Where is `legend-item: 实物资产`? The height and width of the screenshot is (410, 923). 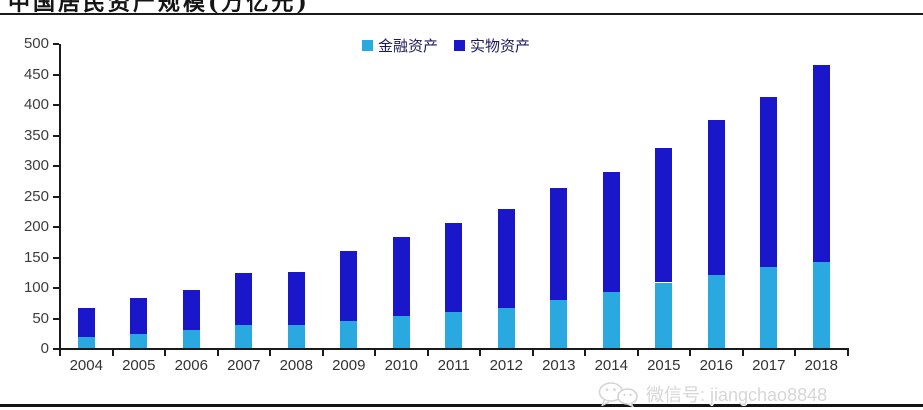 legend-item: 实物资产 is located at coordinates (492, 45).